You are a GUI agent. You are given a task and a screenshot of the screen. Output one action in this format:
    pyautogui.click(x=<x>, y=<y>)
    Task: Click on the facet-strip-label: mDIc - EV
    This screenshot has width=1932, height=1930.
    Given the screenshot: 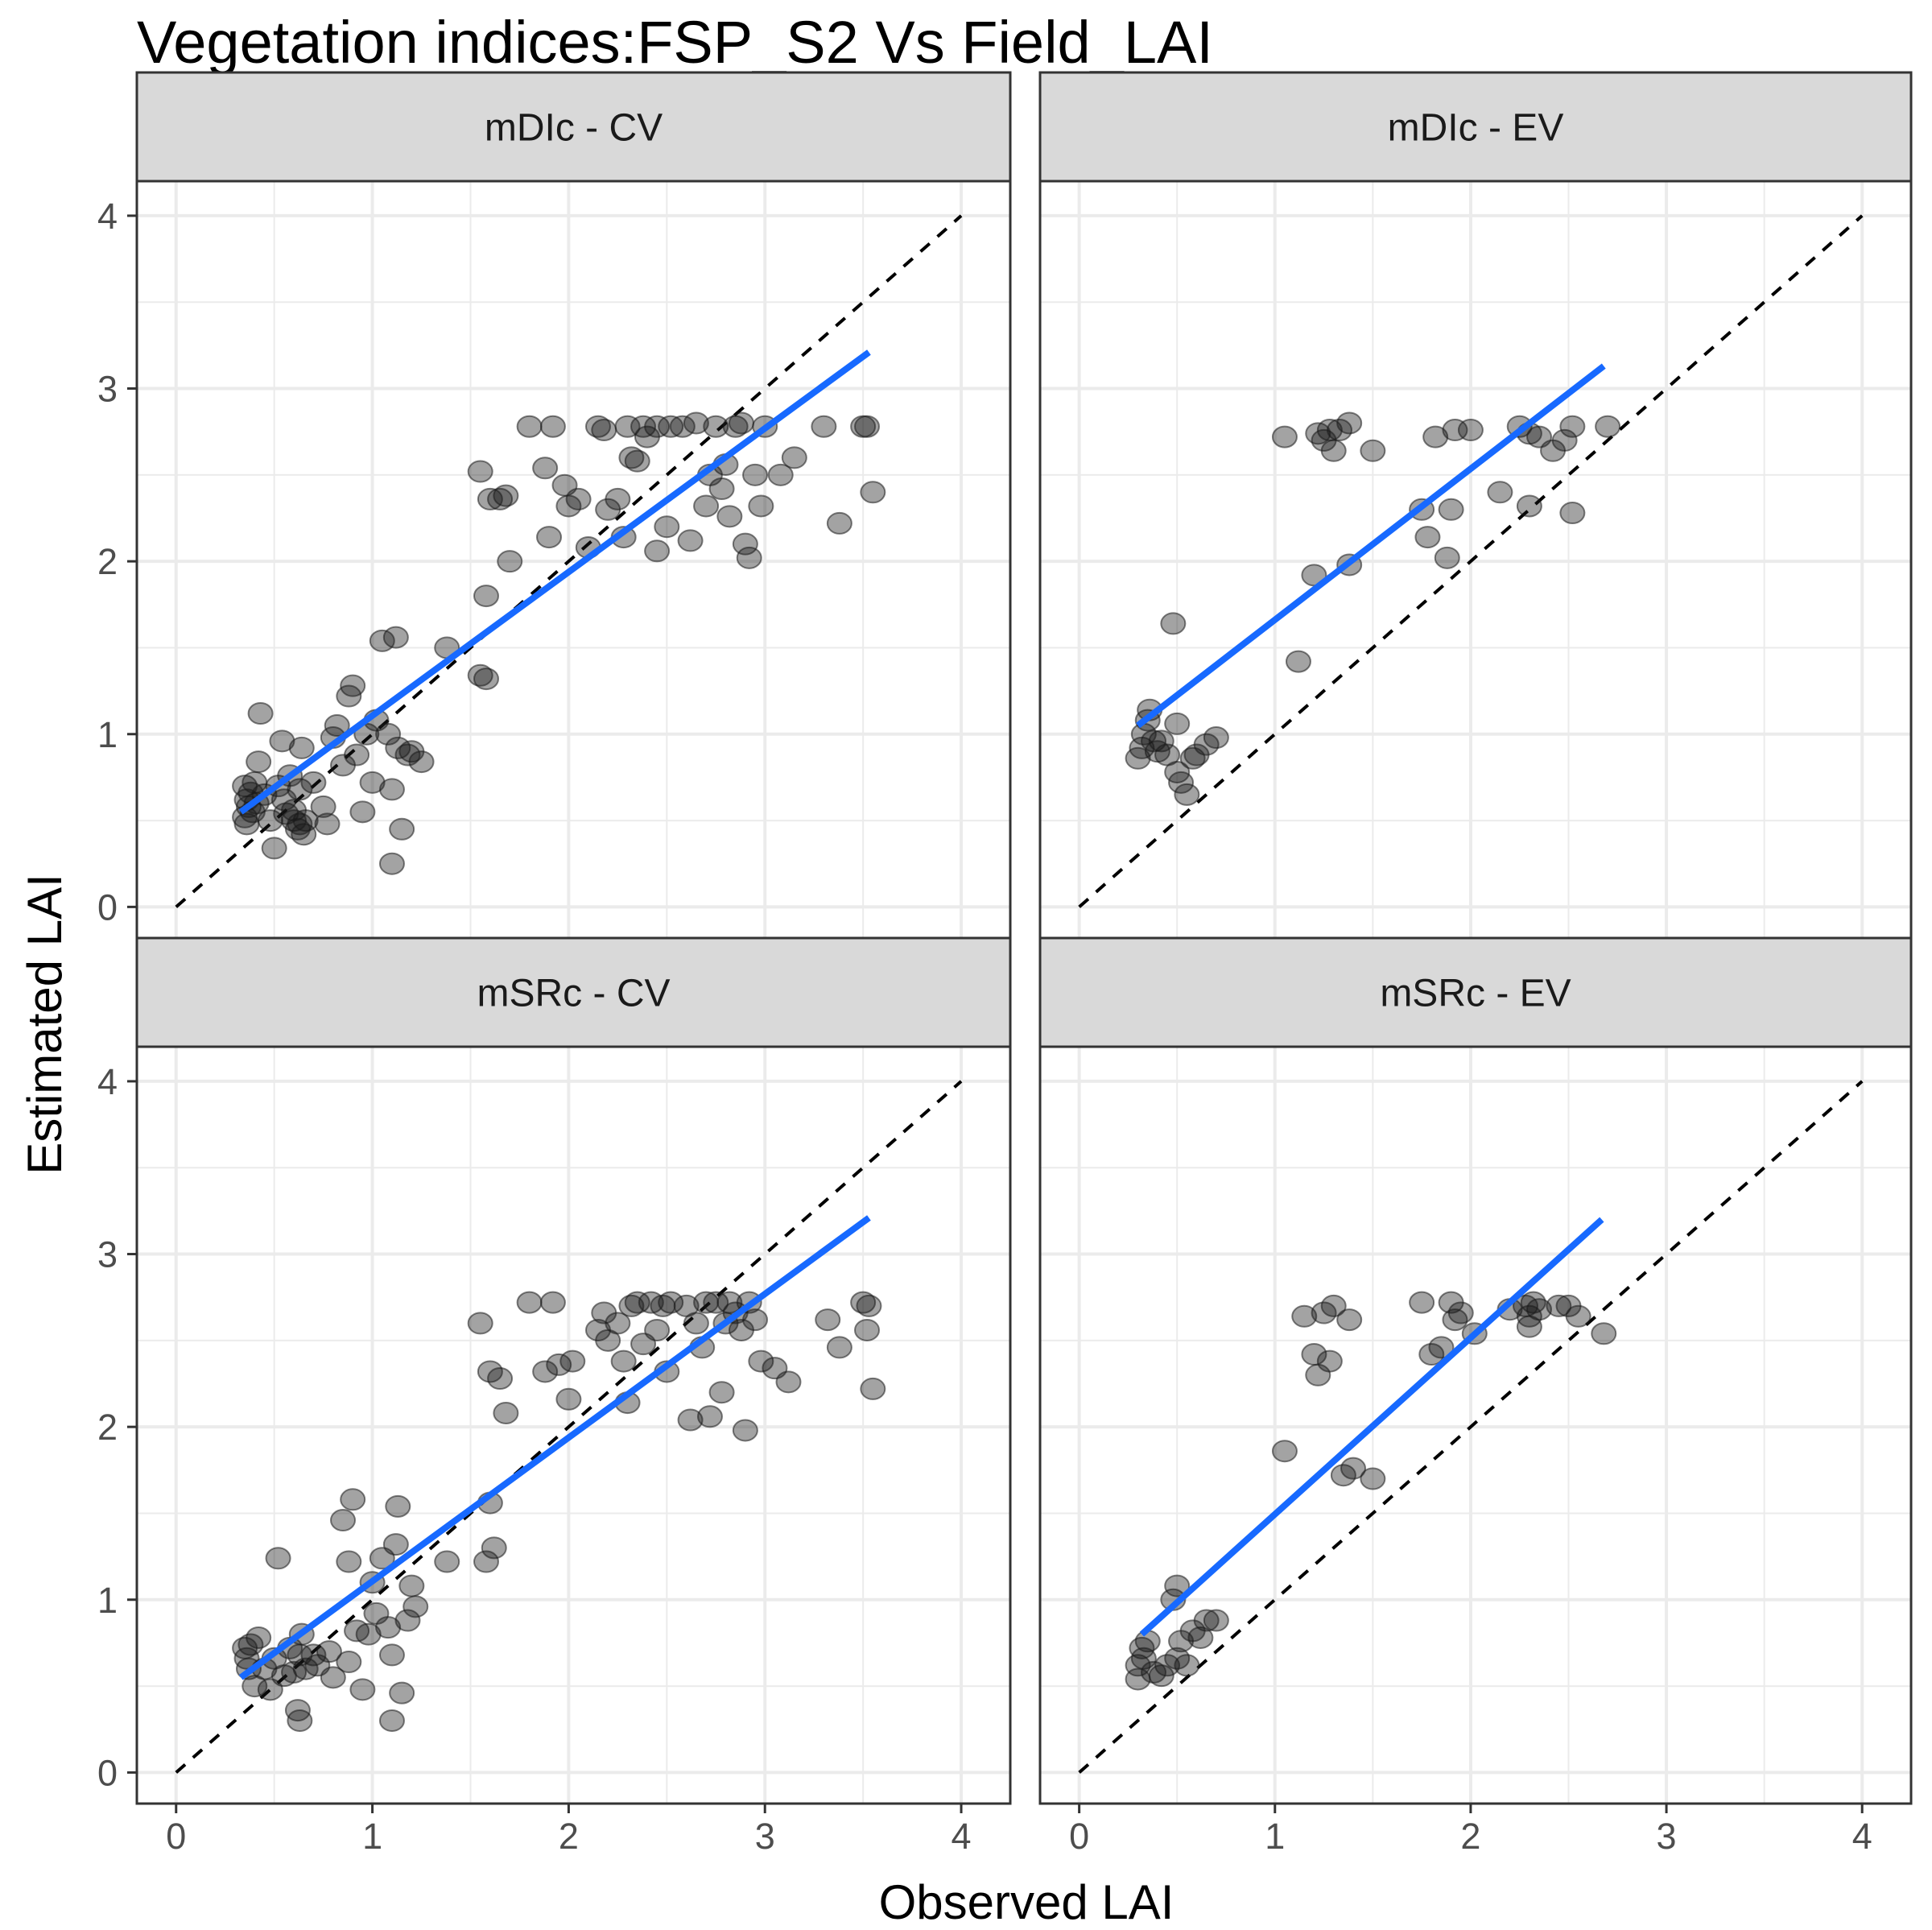 What is the action you would take?
    pyautogui.click(x=1476, y=128)
    